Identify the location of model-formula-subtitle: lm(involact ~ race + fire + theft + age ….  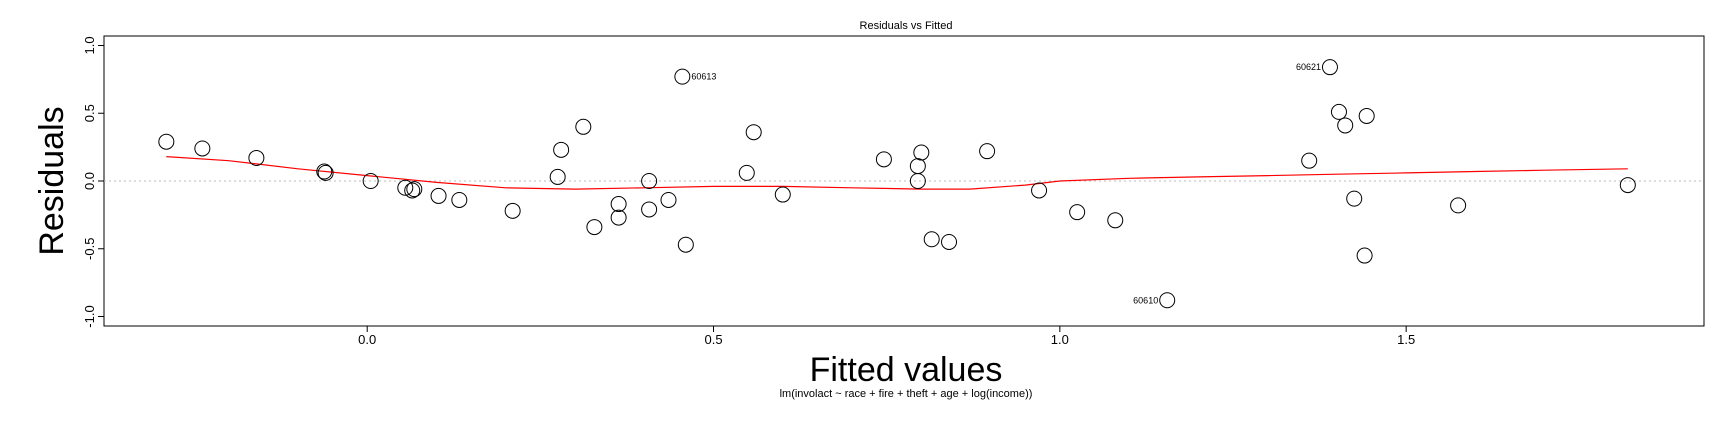
(906, 394).